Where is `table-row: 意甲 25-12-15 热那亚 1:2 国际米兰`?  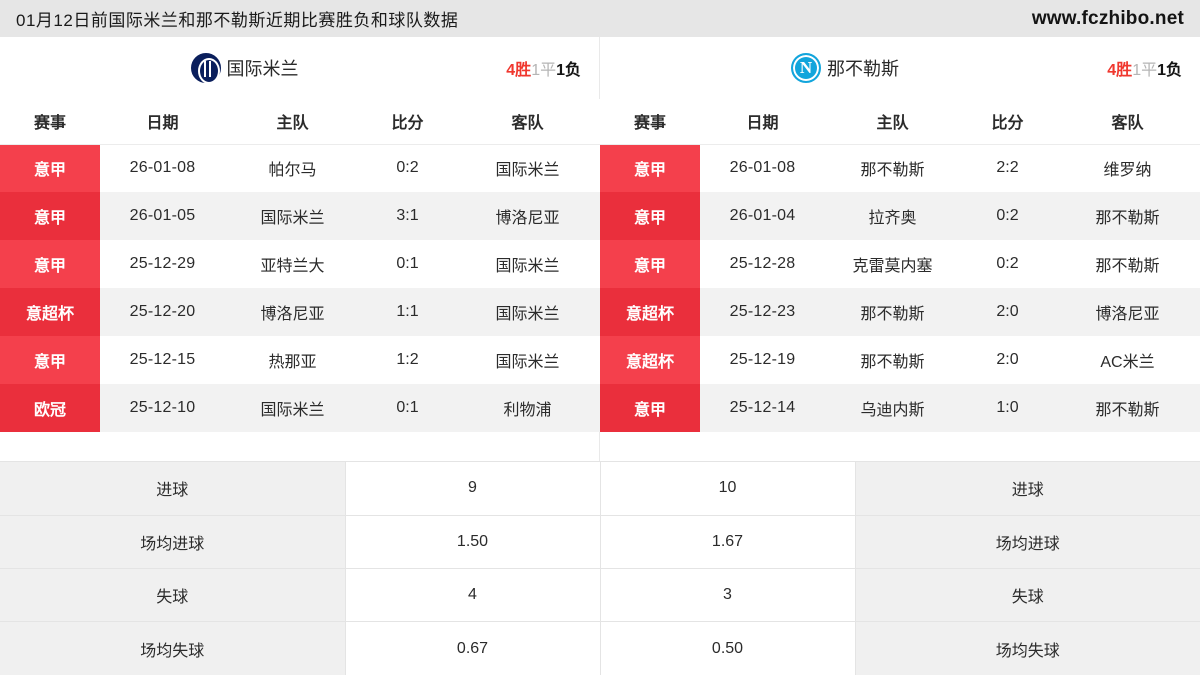
table-row: 意甲 25-12-15 热那亚 1:2 国际米兰 is located at coordinates (300, 360).